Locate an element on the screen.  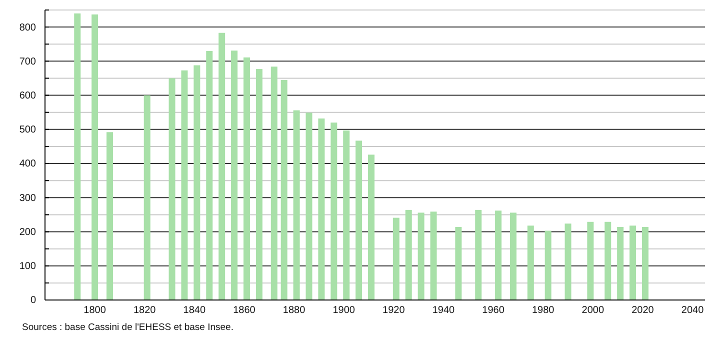
x-tick-label: 1960 is located at coordinates (493, 310).